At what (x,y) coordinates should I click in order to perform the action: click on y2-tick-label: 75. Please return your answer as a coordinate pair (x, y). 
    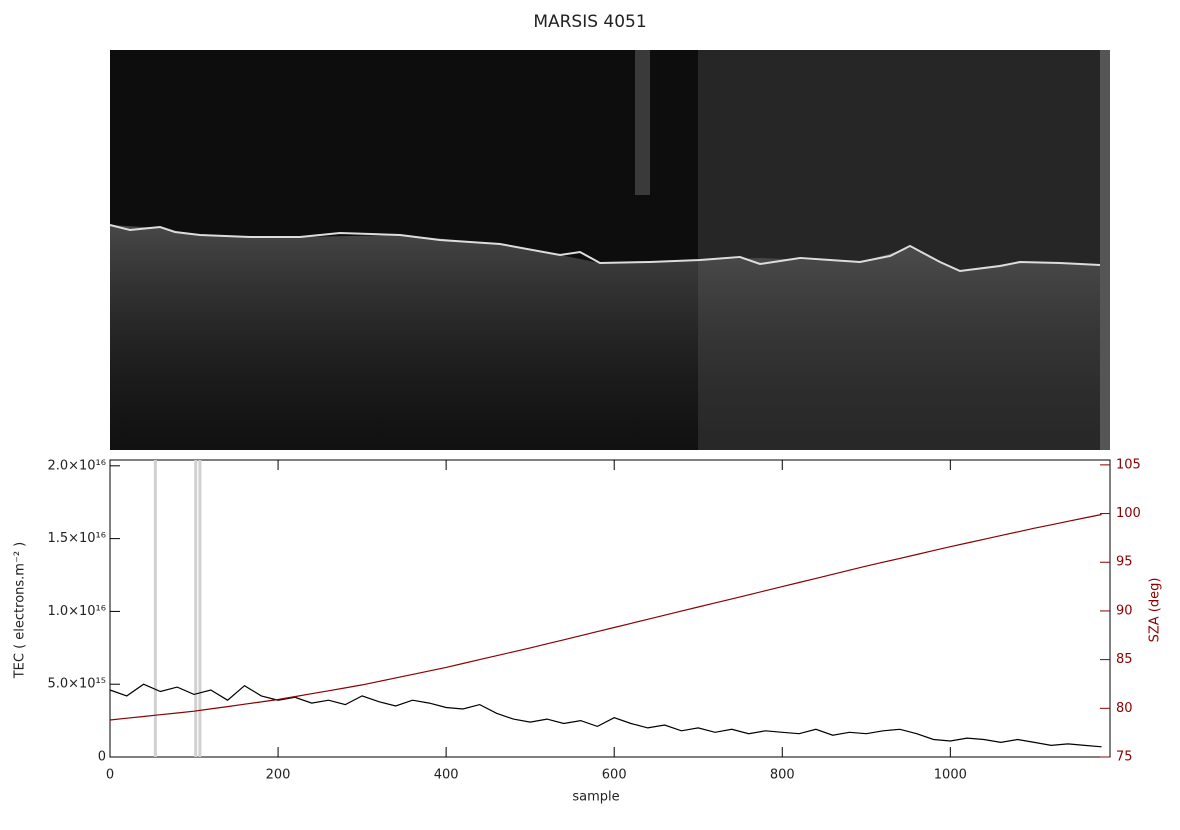
    Looking at the image, I should click on (1124, 757).